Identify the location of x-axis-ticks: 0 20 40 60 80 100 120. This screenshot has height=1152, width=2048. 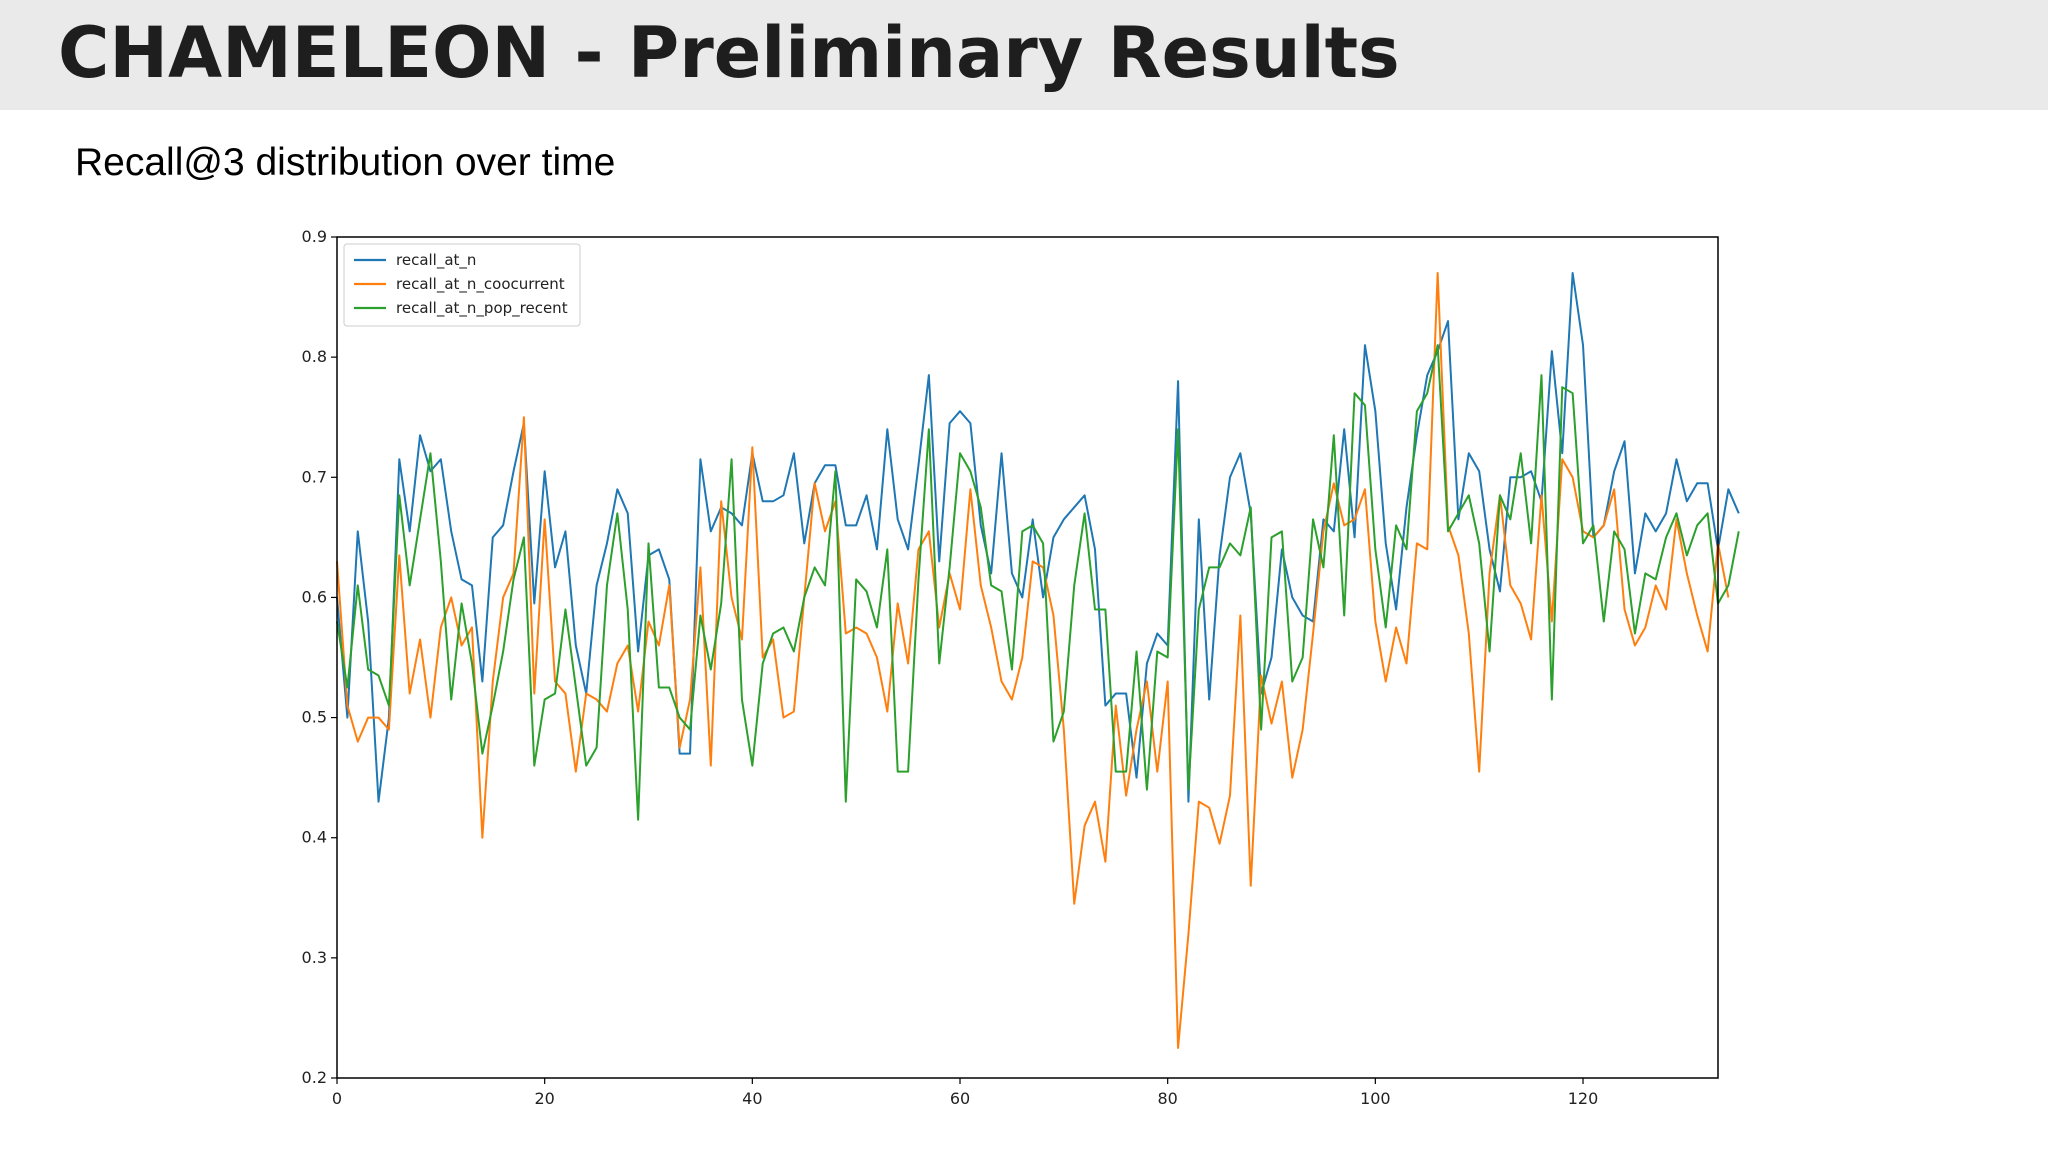
(965, 1093).